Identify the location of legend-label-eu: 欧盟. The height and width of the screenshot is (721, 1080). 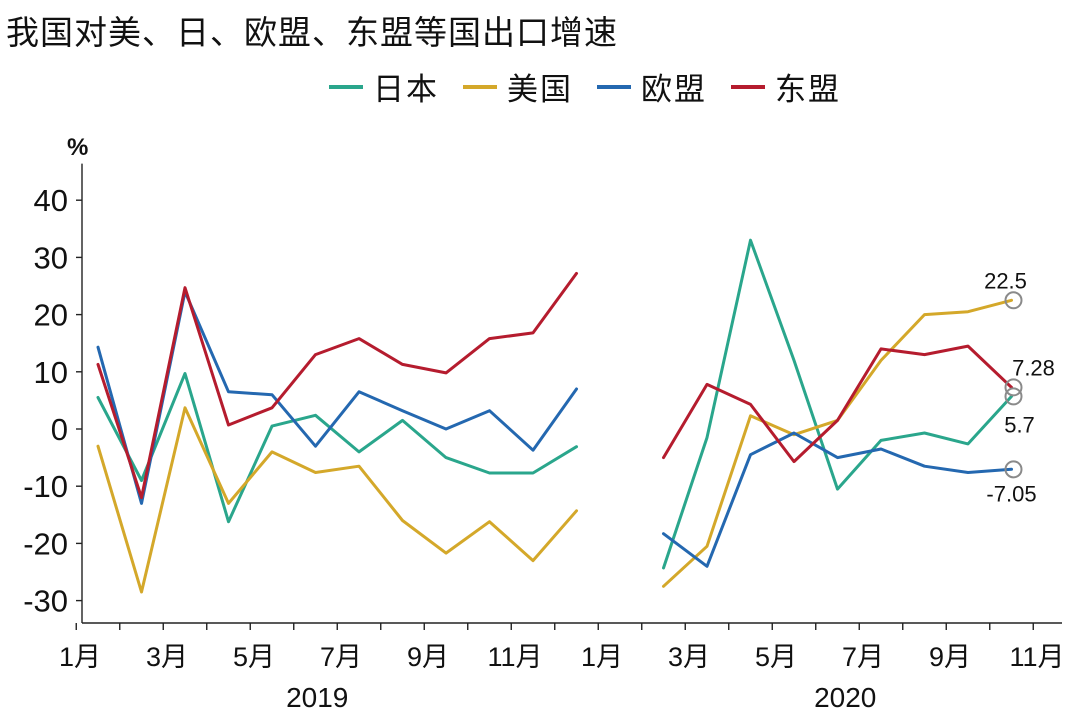
(674, 90).